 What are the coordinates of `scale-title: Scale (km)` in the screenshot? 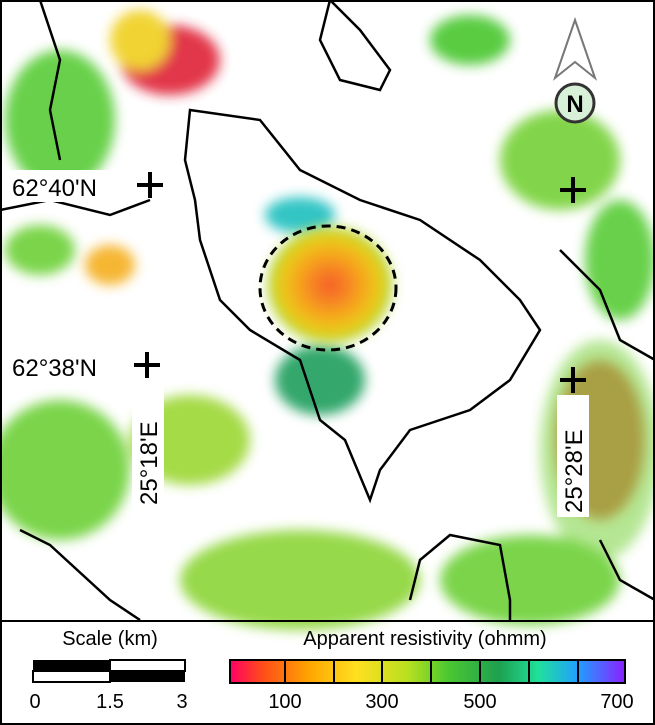 It's located at (110, 639).